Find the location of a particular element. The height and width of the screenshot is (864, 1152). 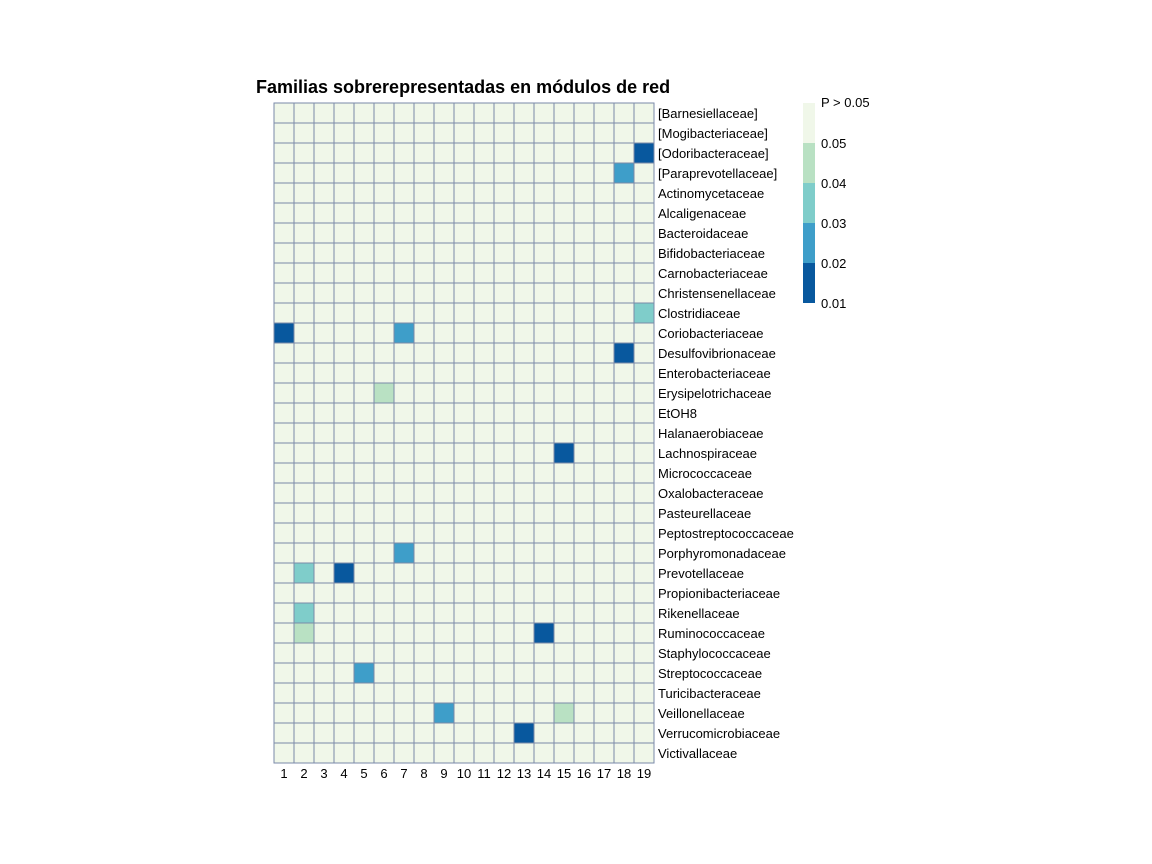

column-label: 8 is located at coordinates (423, 773).